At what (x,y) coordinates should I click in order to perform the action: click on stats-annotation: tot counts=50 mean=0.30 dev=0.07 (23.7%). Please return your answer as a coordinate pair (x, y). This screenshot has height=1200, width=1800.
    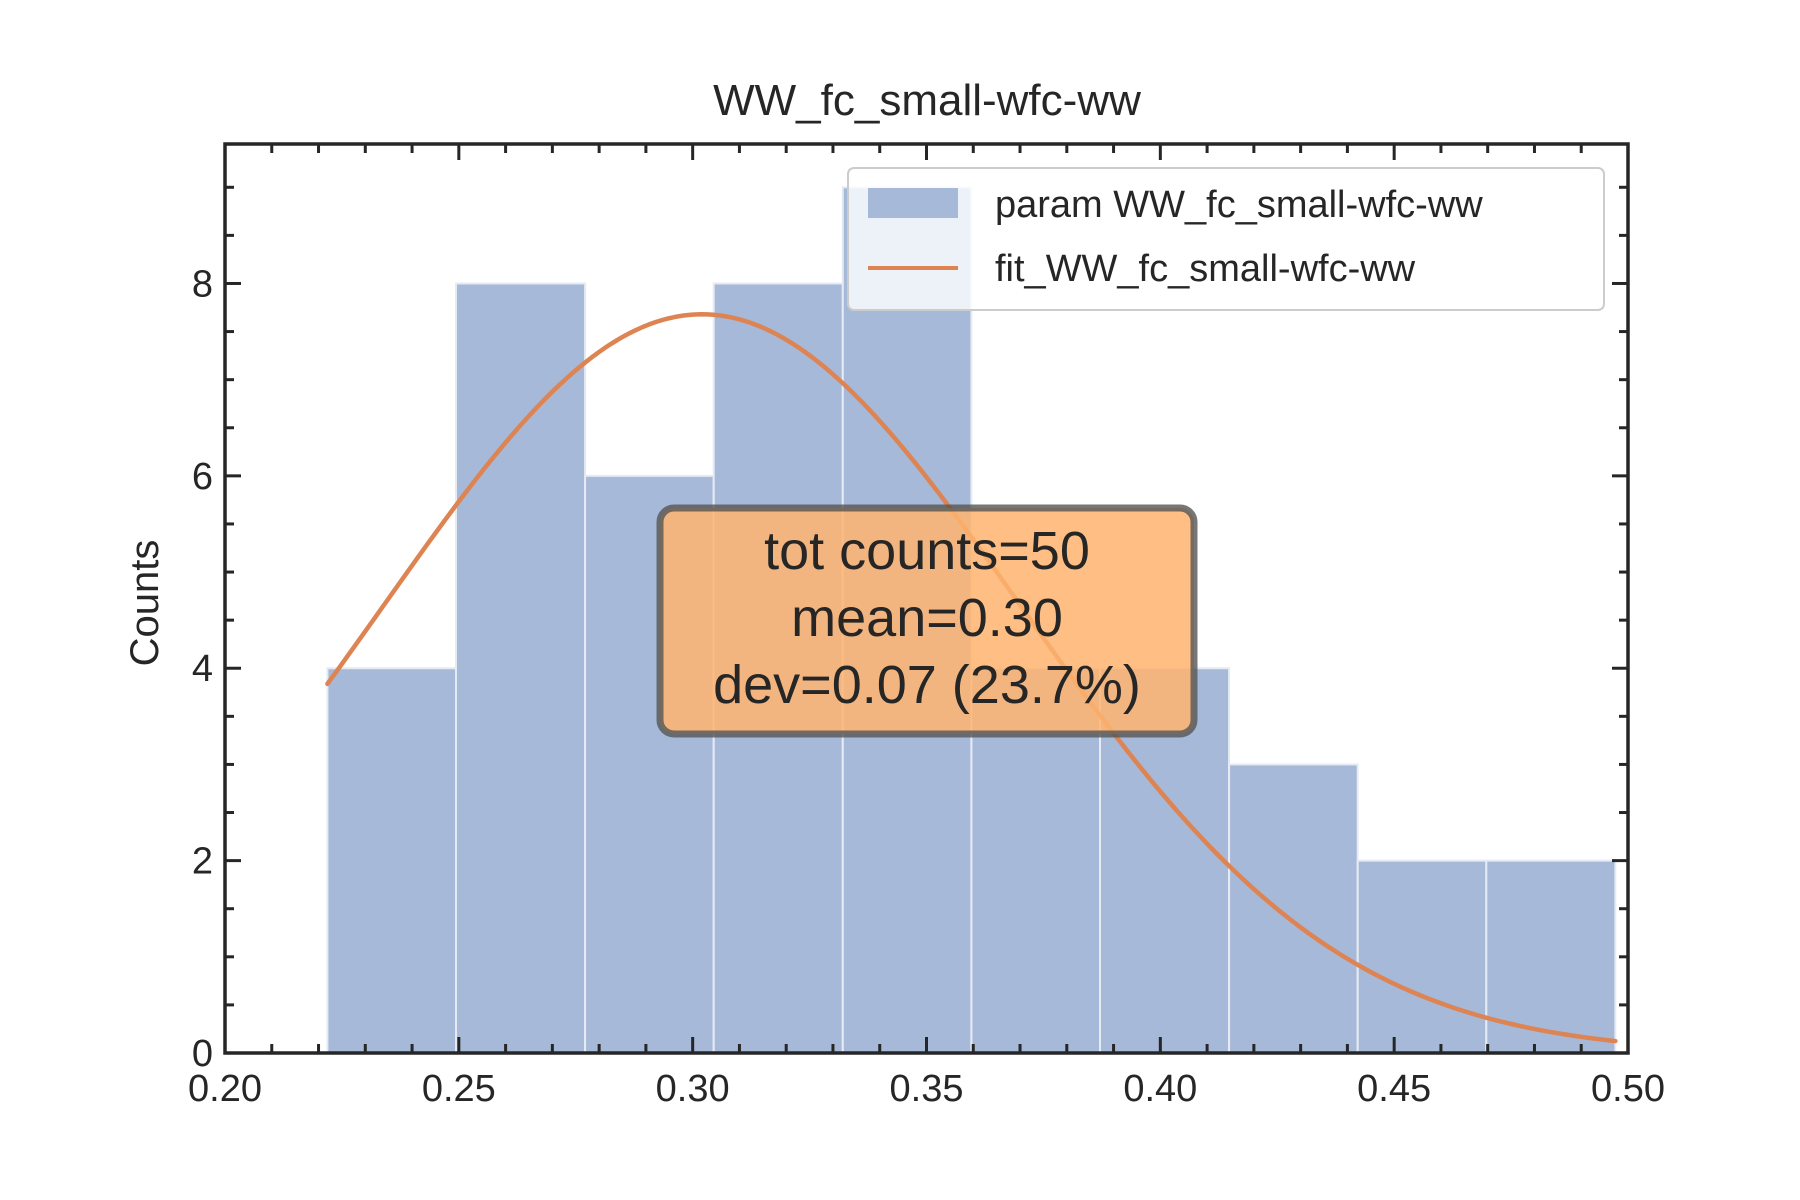
    Looking at the image, I should click on (927, 621).